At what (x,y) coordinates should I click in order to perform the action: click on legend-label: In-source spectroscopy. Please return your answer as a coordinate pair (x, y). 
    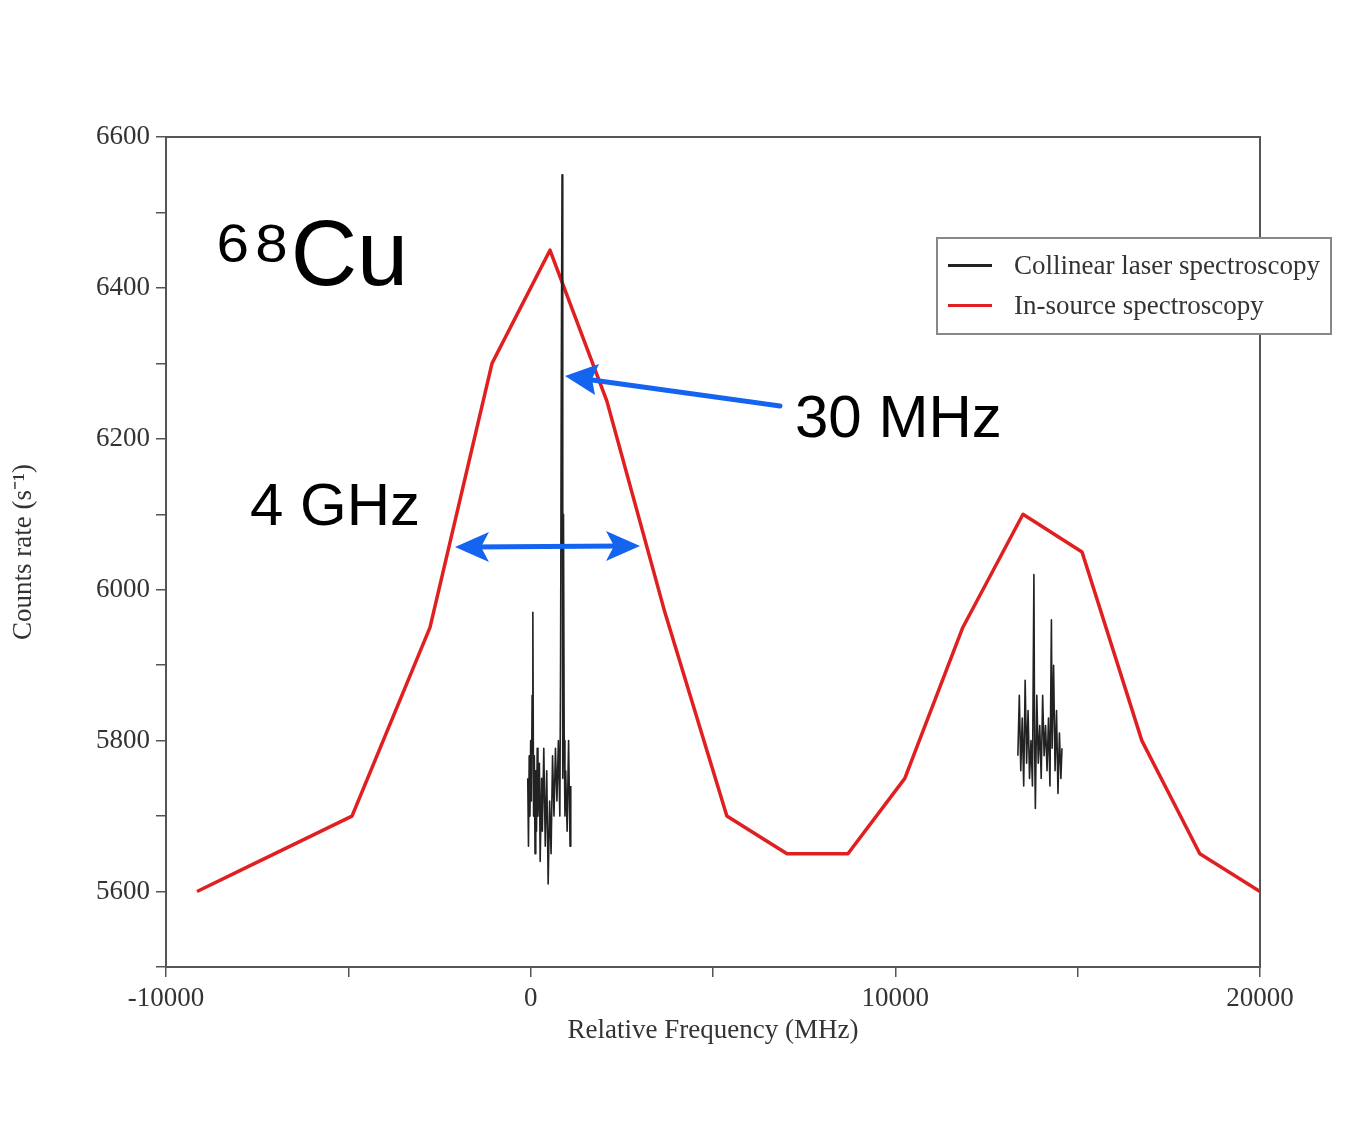
    Looking at the image, I should click on (1139, 305).